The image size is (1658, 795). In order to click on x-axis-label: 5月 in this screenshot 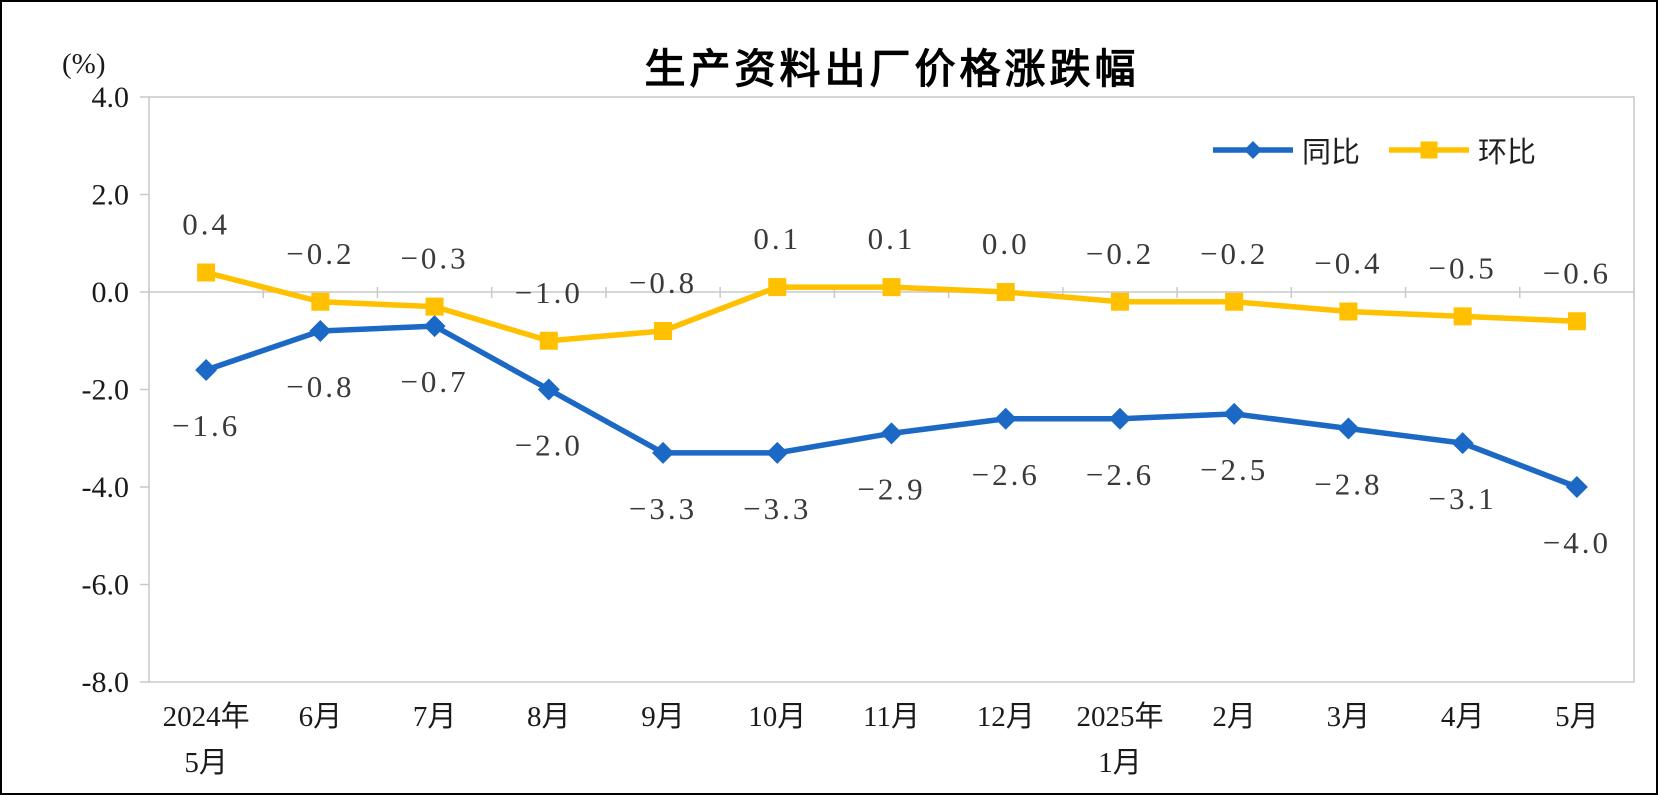, I will do `click(1577, 717)`.